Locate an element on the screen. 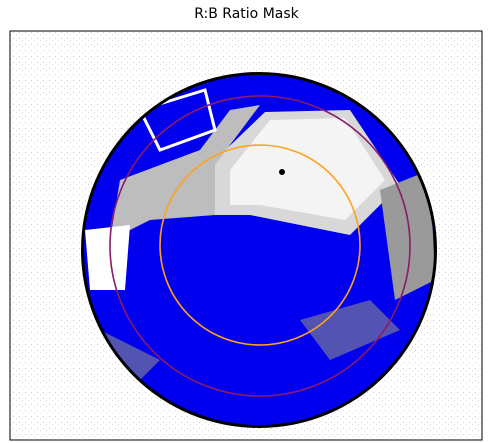 This screenshot has width=493, height=443. right-wall-region is located at coordinates (407, 235).